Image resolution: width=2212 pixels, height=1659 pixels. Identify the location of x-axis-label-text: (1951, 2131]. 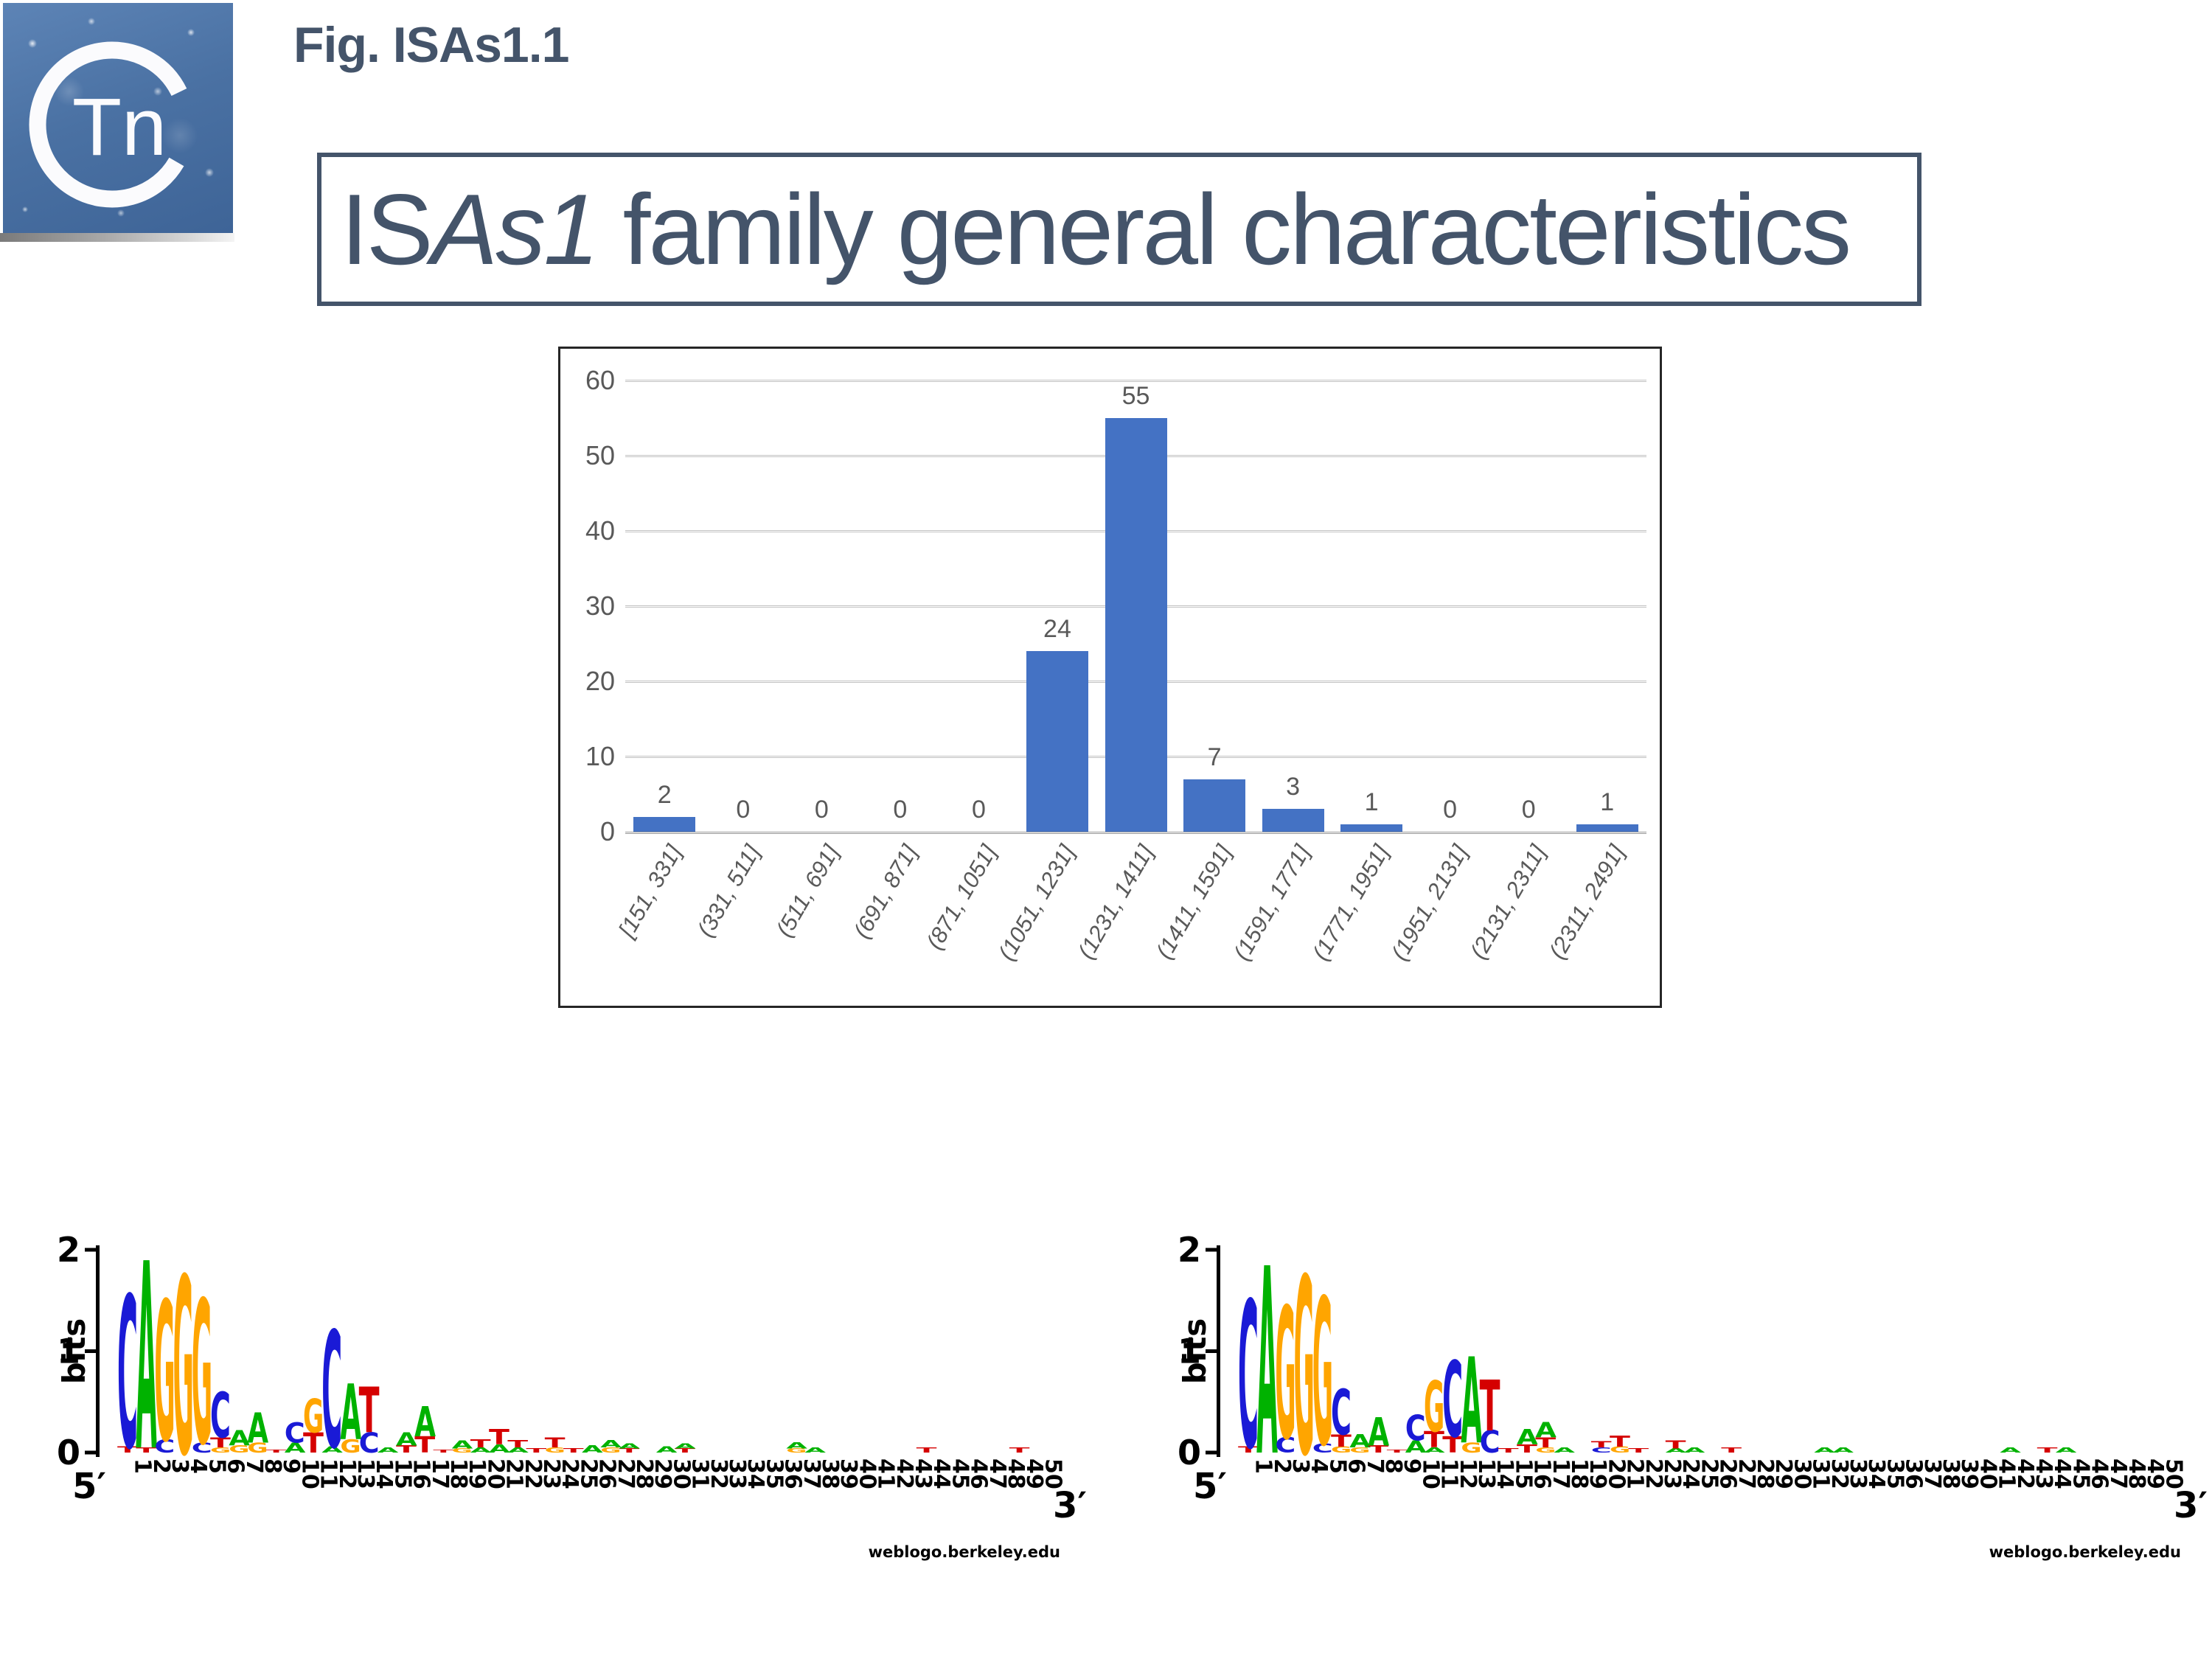
(1428, 903).